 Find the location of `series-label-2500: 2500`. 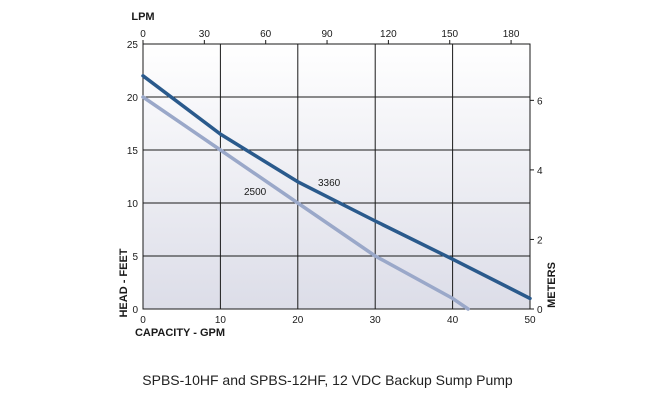

series-label-2500: 2500 is located at coordinates (255, 192).